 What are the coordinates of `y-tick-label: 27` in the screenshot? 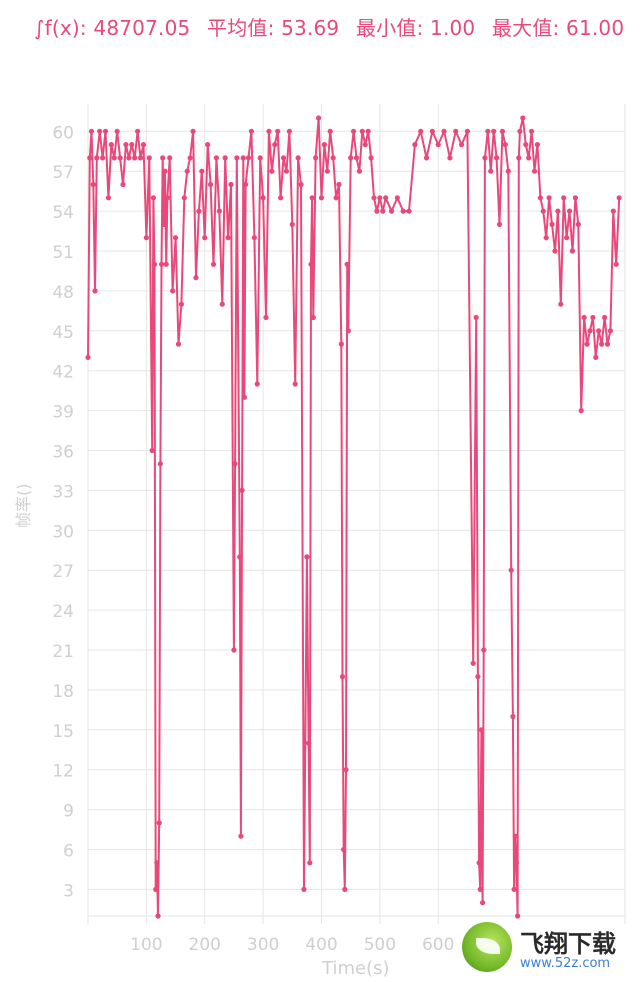 It's located at (63, 572).